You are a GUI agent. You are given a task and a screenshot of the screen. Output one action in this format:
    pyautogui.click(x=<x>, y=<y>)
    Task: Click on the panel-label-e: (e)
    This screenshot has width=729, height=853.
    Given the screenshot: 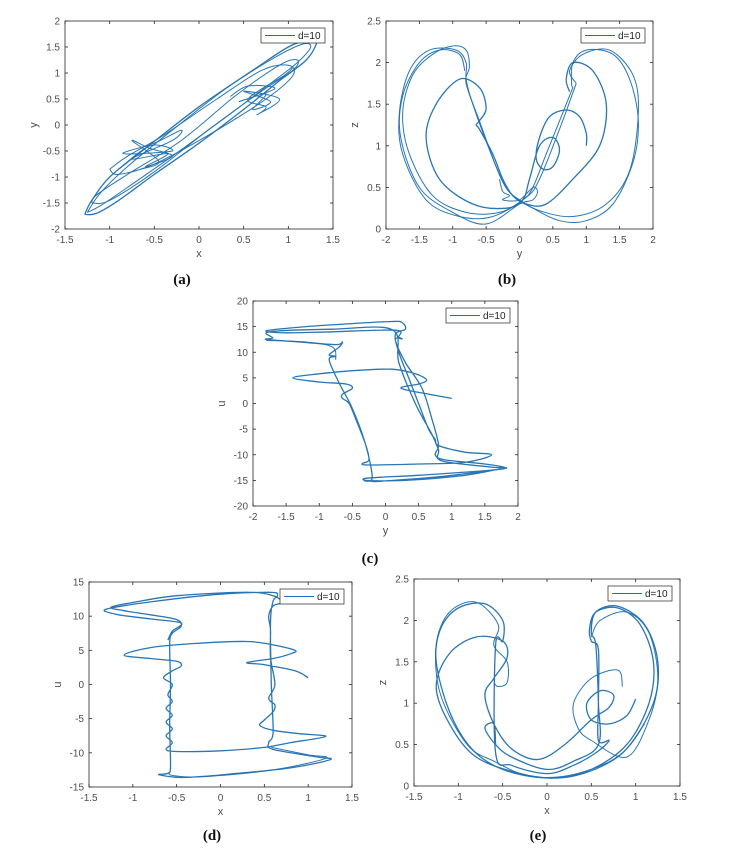 What is the action you would take?
    pyautogui.click(x=538, y=836)
    